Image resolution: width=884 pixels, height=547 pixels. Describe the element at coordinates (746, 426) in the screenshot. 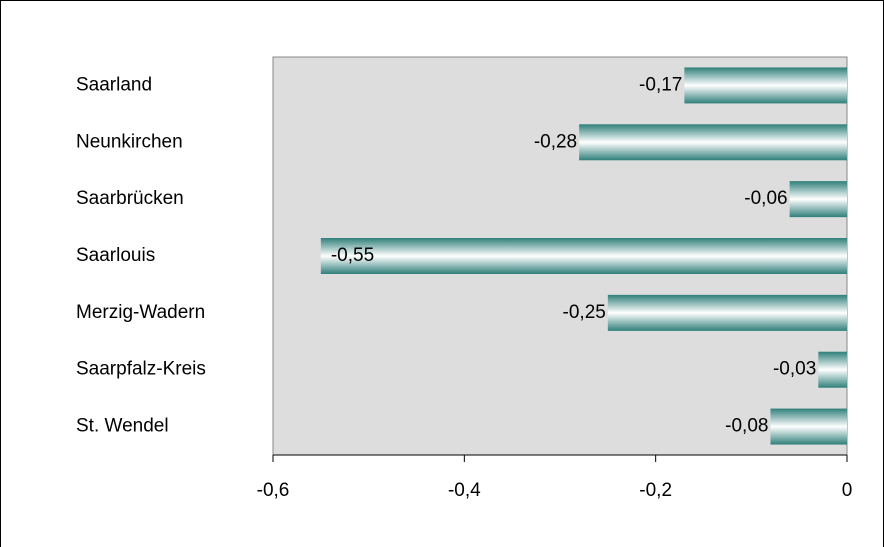

I see `value-label: -0,08` at that location.